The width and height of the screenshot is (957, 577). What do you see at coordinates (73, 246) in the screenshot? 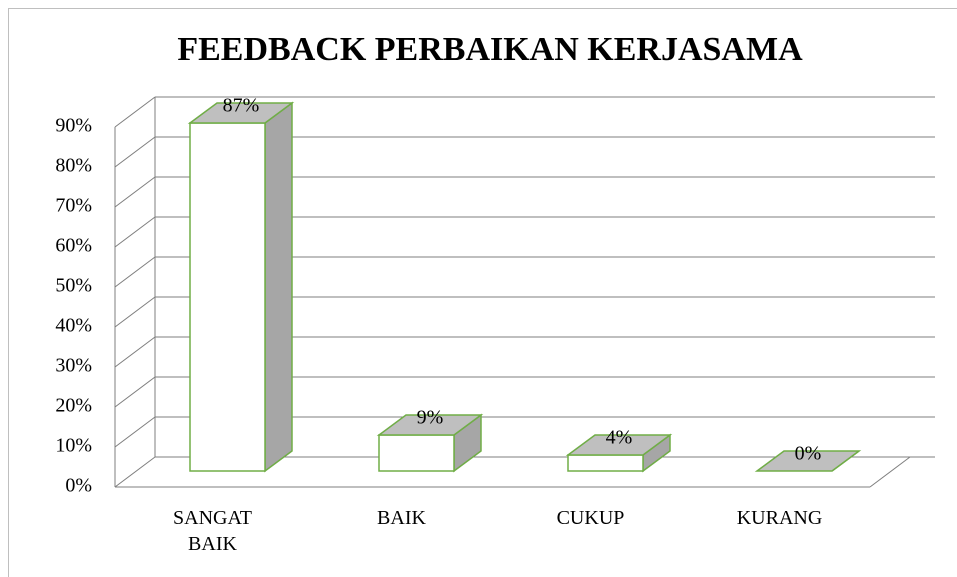
I see `y-tick-label: 60%` at bounding box center [73, 246].